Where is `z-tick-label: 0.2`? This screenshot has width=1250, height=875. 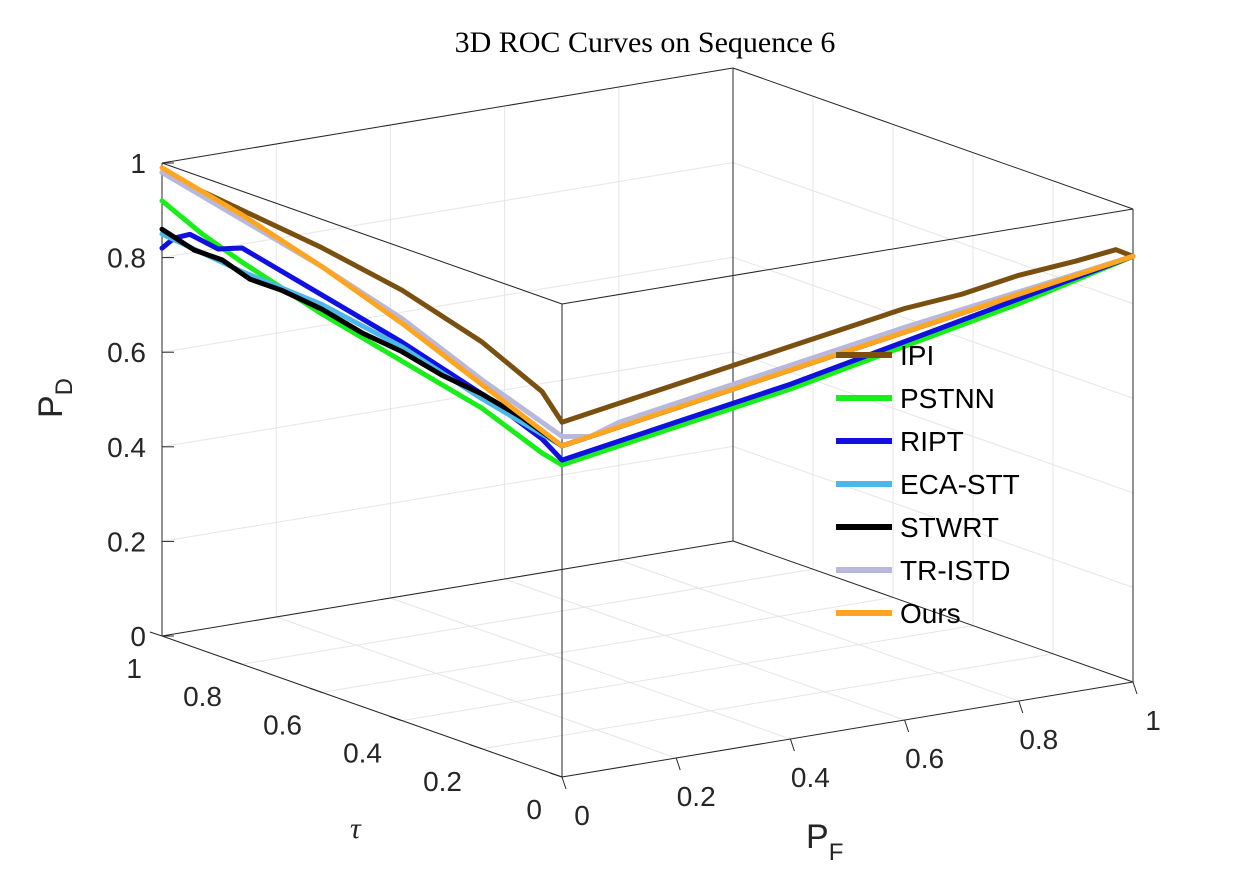
z-tick-label: 0.2 is located at coordinates (126, 541).